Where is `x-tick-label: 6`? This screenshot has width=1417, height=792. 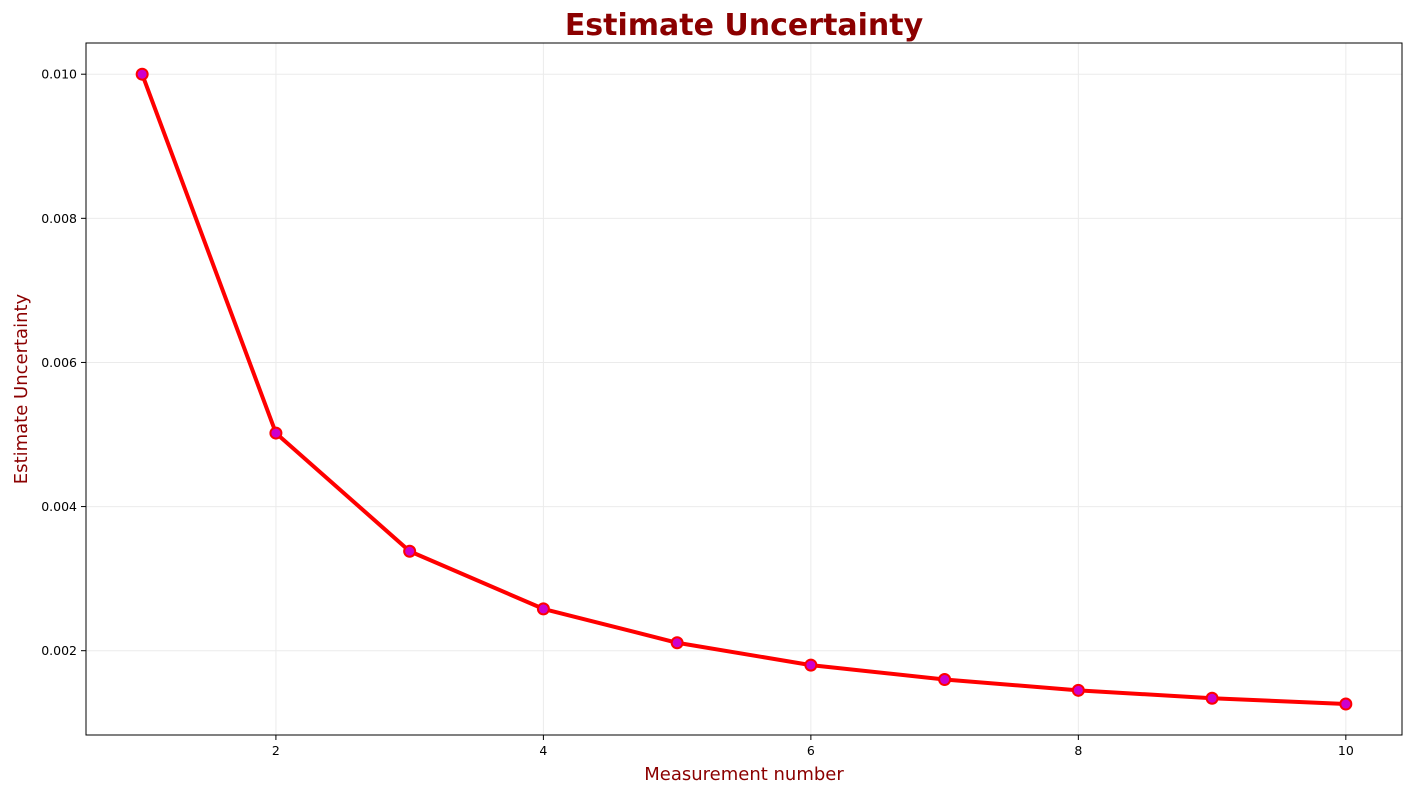
x-tick-label: 6 is located at coordinates (811, 750).